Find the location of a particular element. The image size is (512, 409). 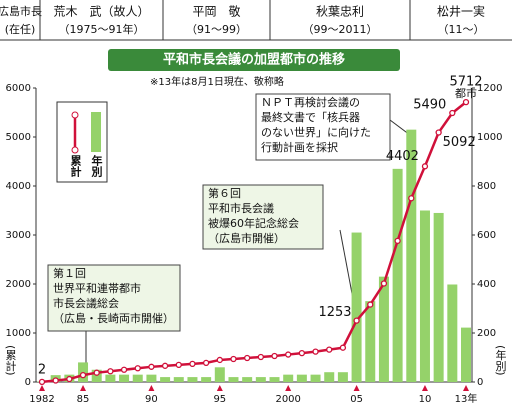

legend-label: 年別 is located at coordinates (97, 166).